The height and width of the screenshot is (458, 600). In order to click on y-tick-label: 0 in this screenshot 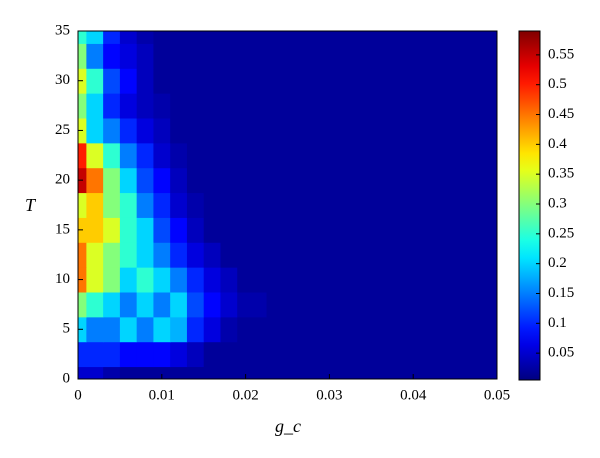, I will do `click(67, 378)`.